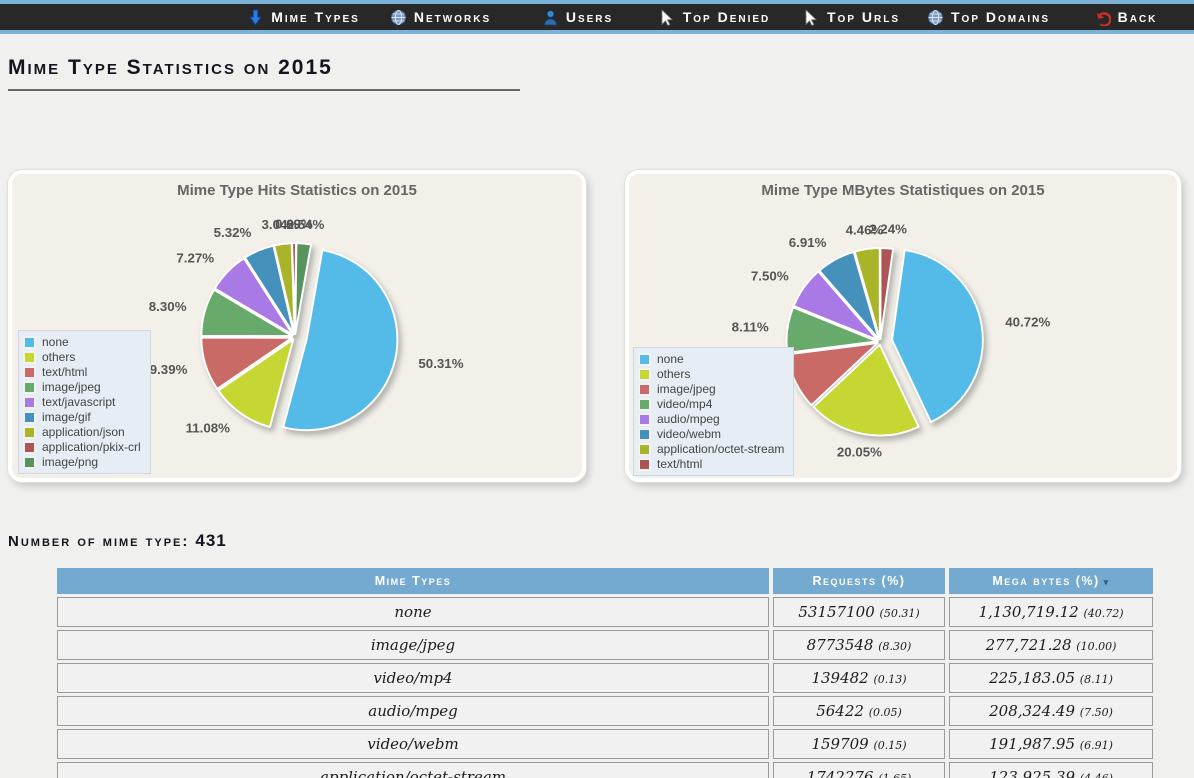 The width and height of the screenshot is (1194, 778). Describe the element at coordinates (413, 770) in the screenshot. I see `cell-mime-type: application/octet-stream` at that location.